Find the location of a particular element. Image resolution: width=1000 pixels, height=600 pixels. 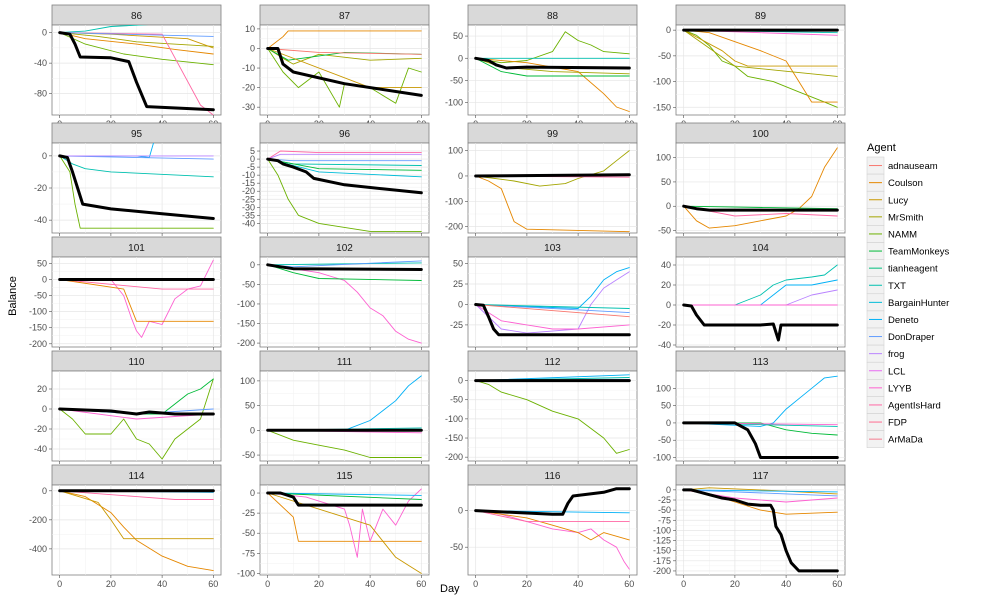

y-tick-label: 5 is located at coordinates (252, 151).